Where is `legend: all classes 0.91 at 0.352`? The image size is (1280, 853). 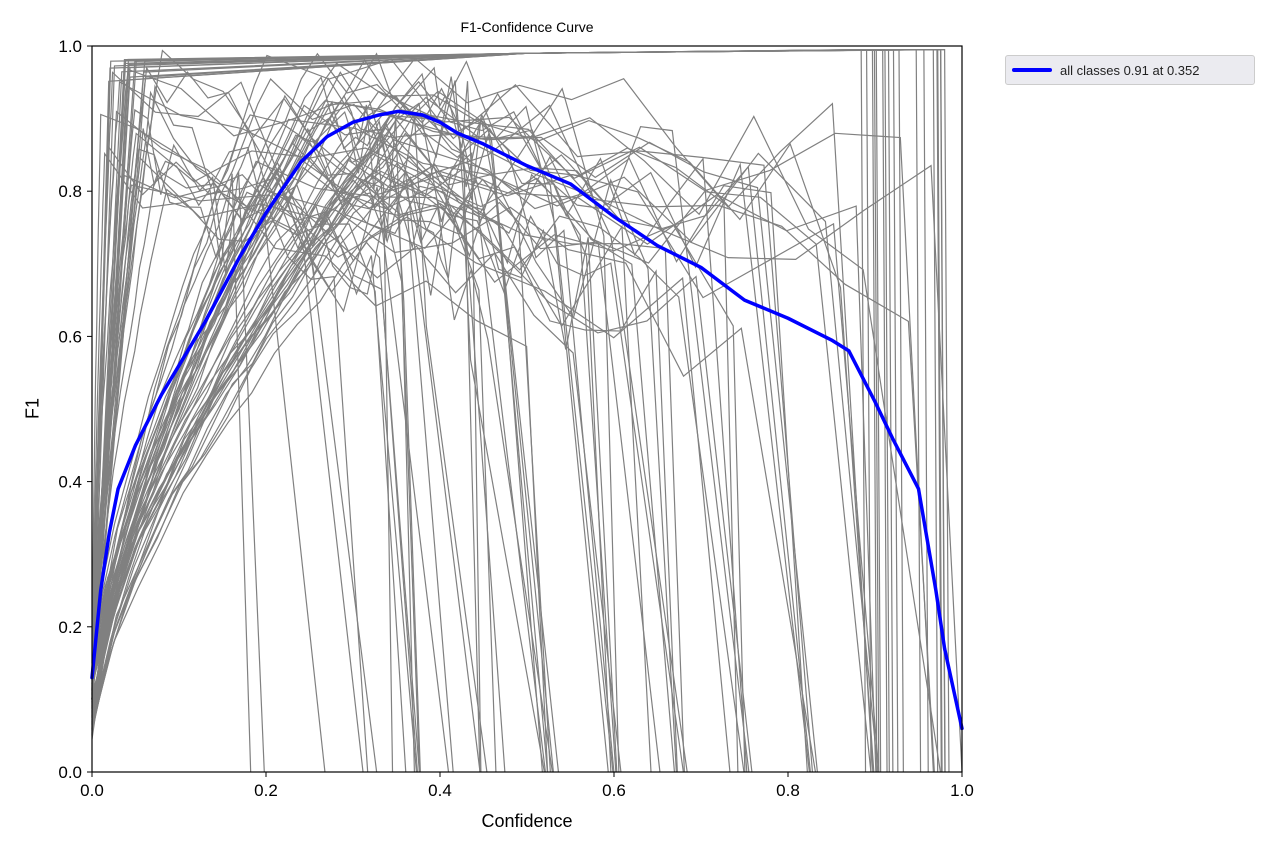 legend: all classes 0.91 at 0.352 is located at coordinates (1130, 70).